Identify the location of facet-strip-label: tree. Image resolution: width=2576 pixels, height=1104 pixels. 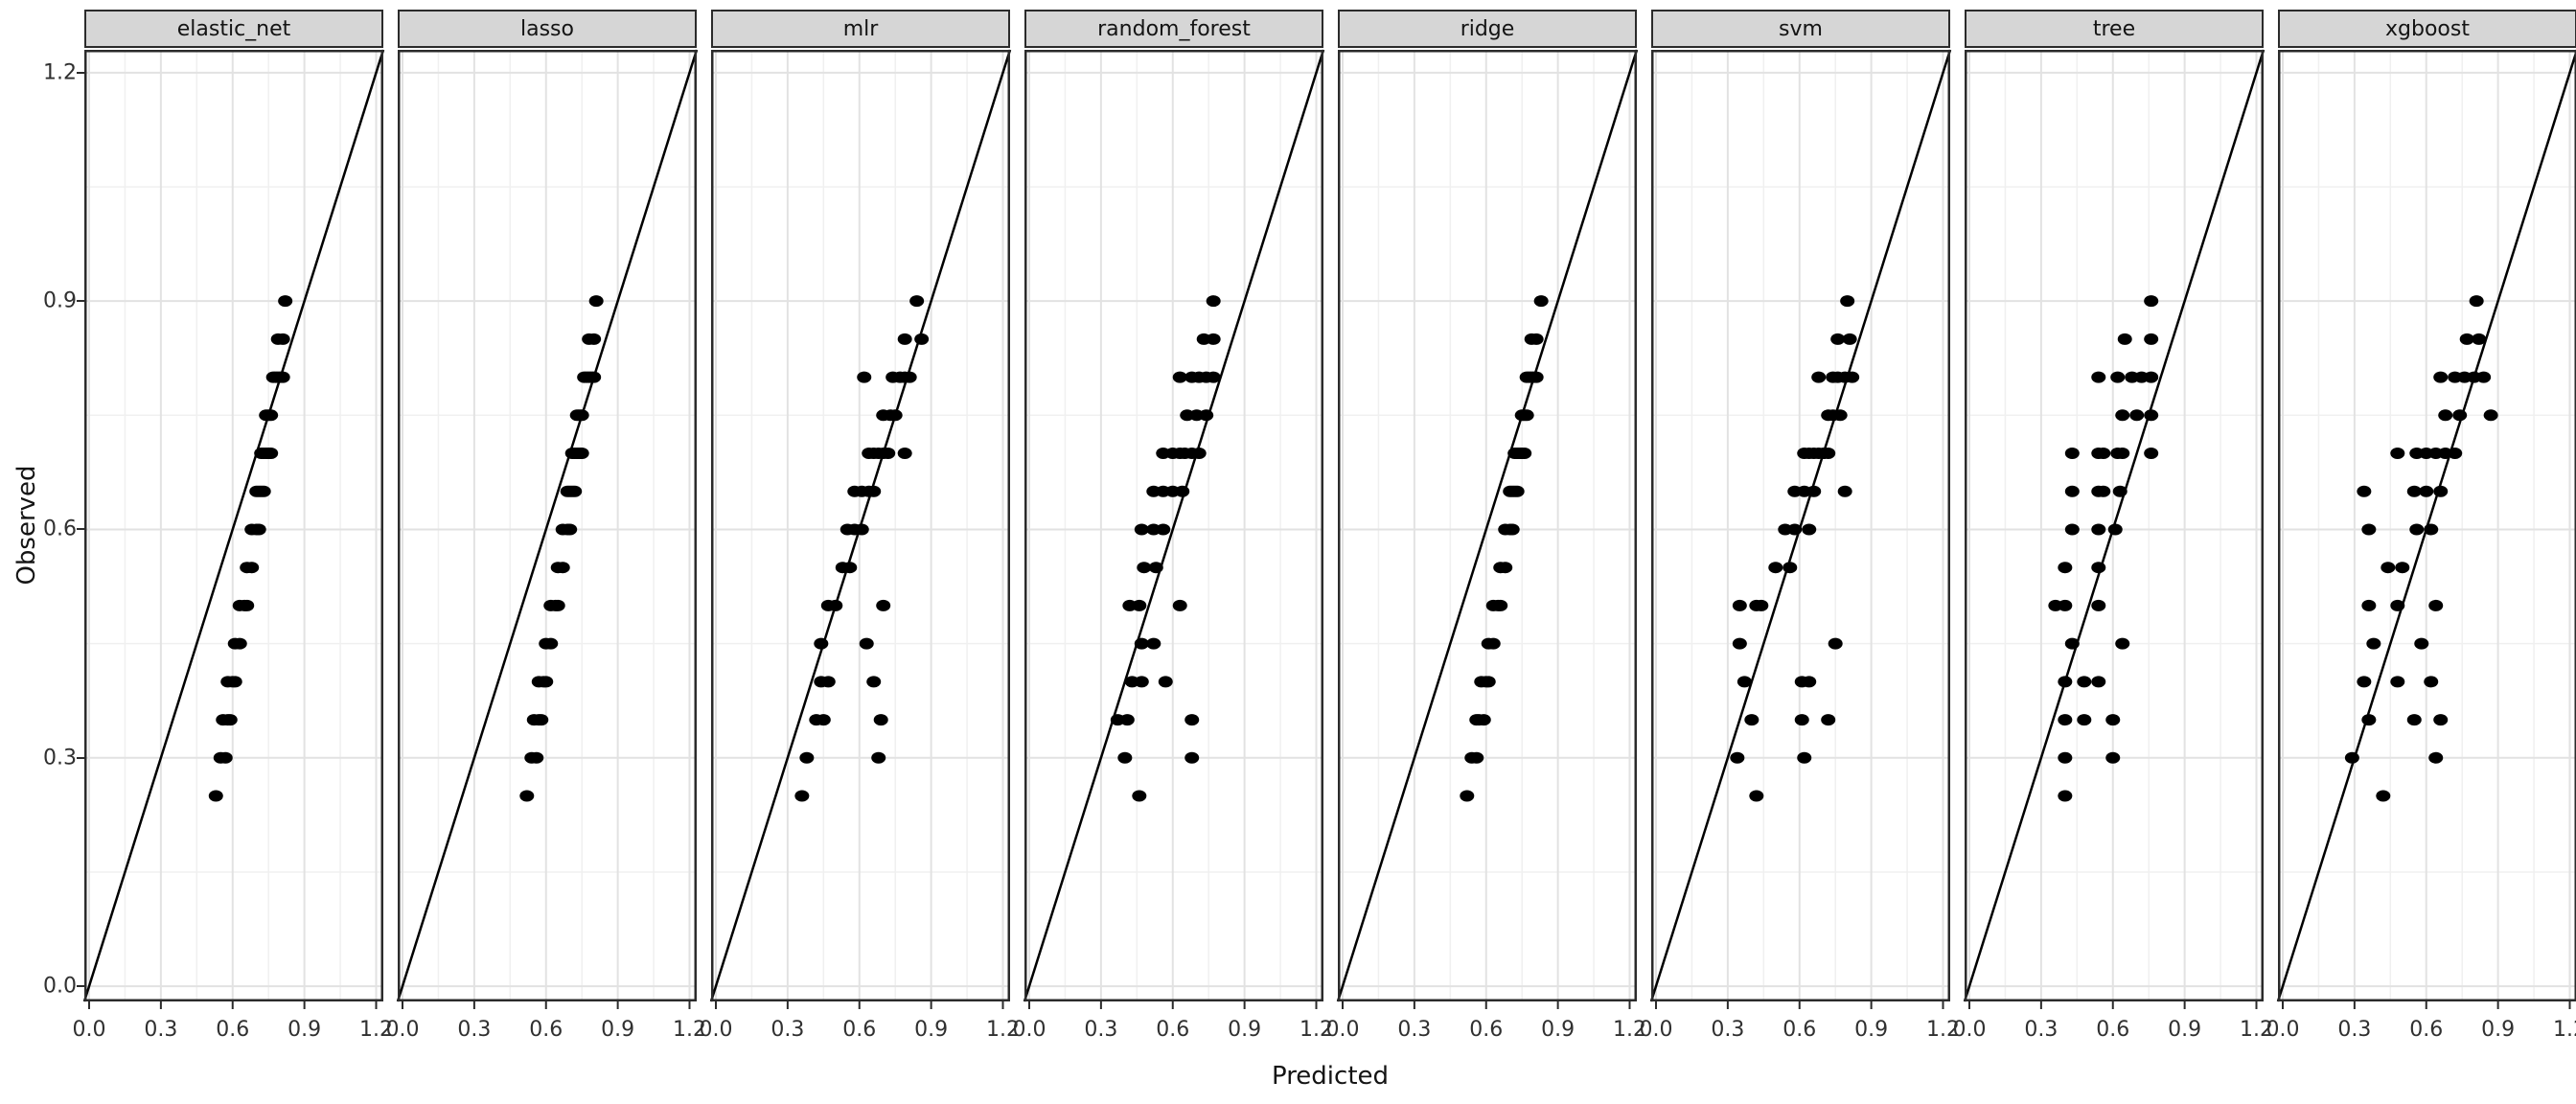
(2114, 28).